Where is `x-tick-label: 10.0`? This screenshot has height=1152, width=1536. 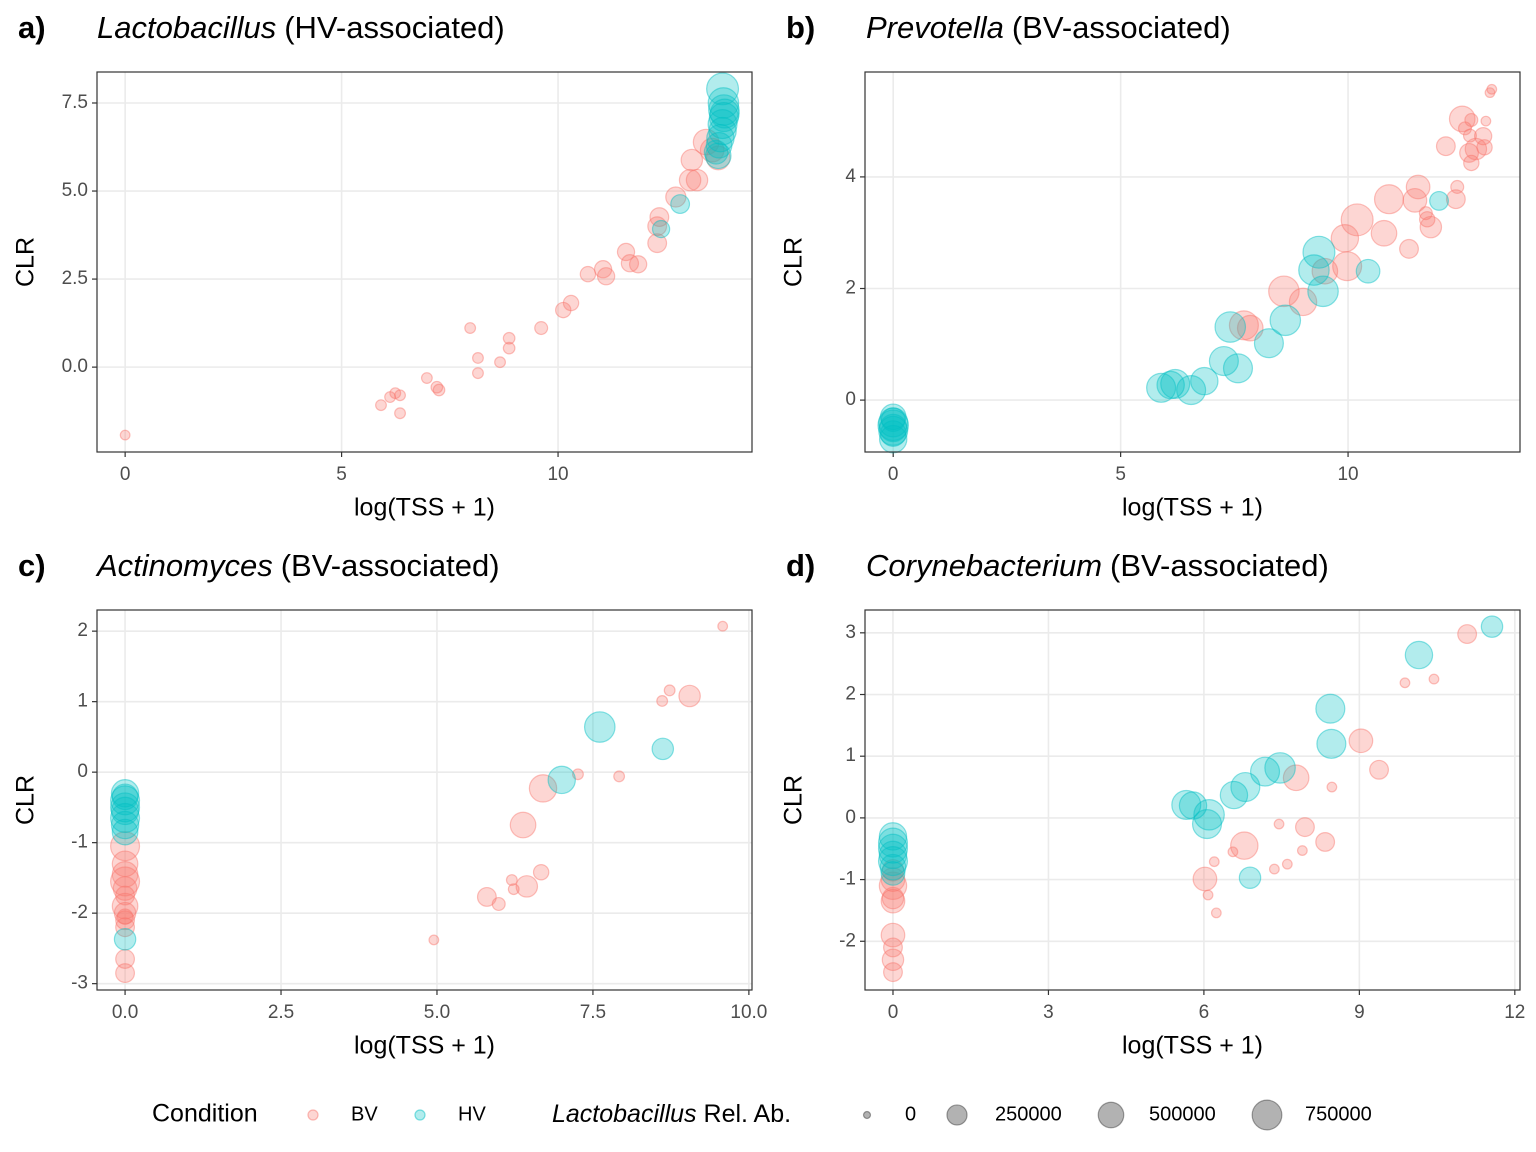 x-tick-label: 10.0 is located at coordinates (748, 1012).